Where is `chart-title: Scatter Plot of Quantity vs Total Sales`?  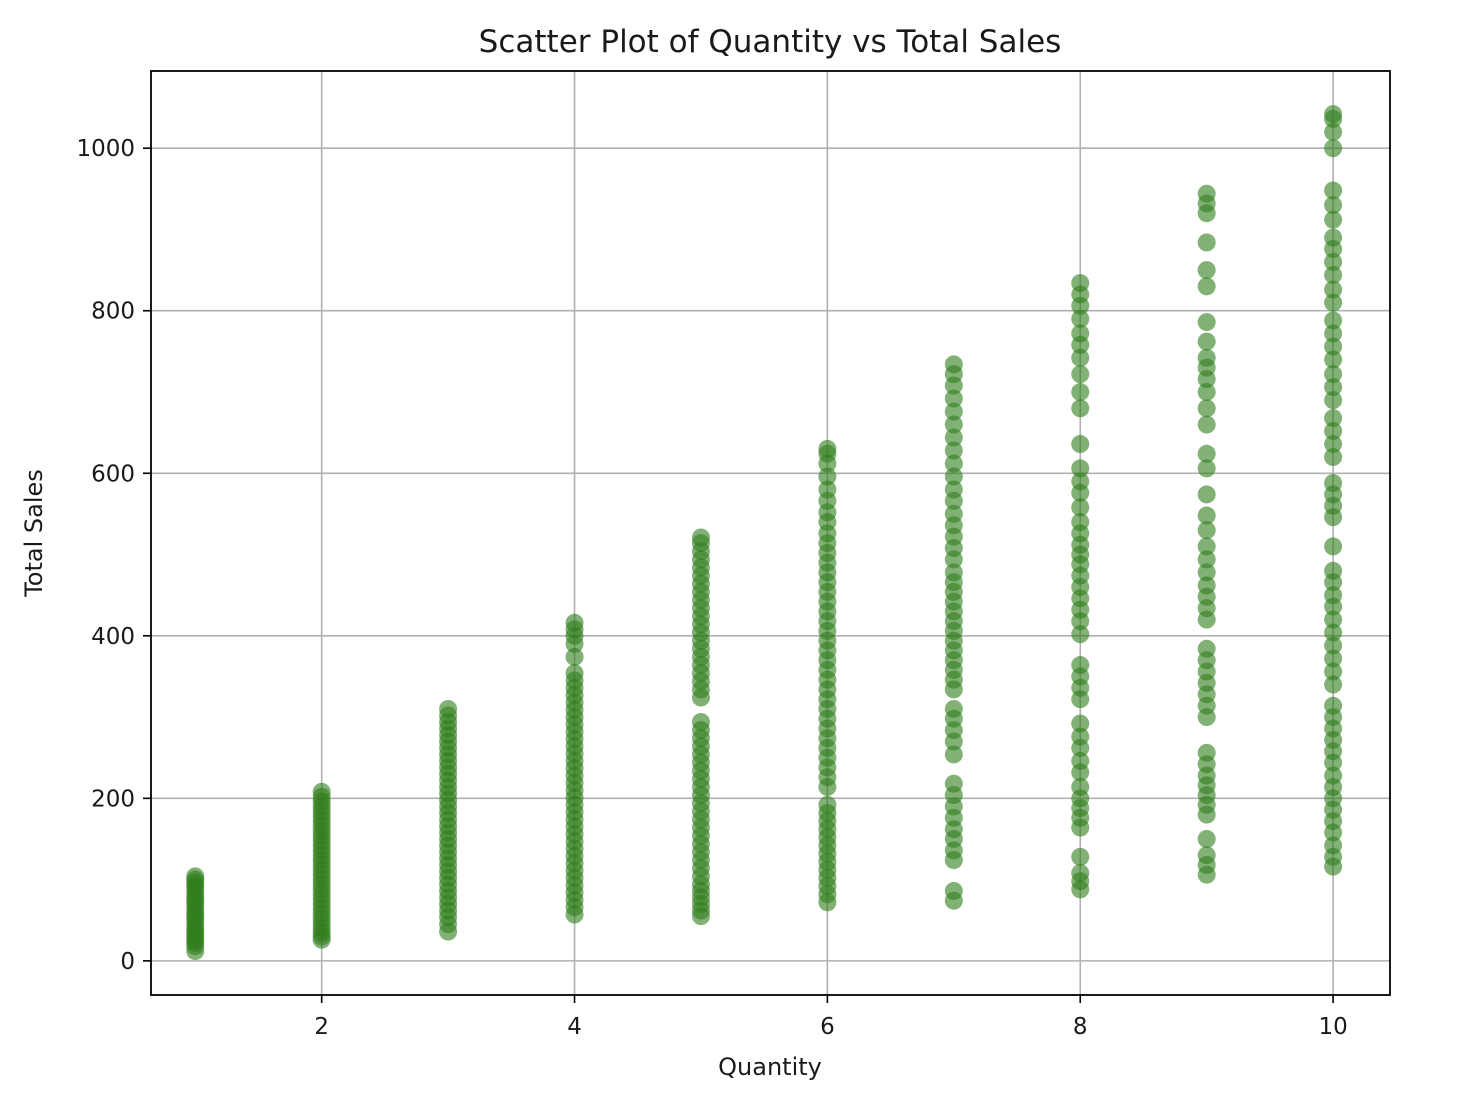 chart-title: Scatter Plot of Quantity vs Total Sales is located at coordinates (770, 42).